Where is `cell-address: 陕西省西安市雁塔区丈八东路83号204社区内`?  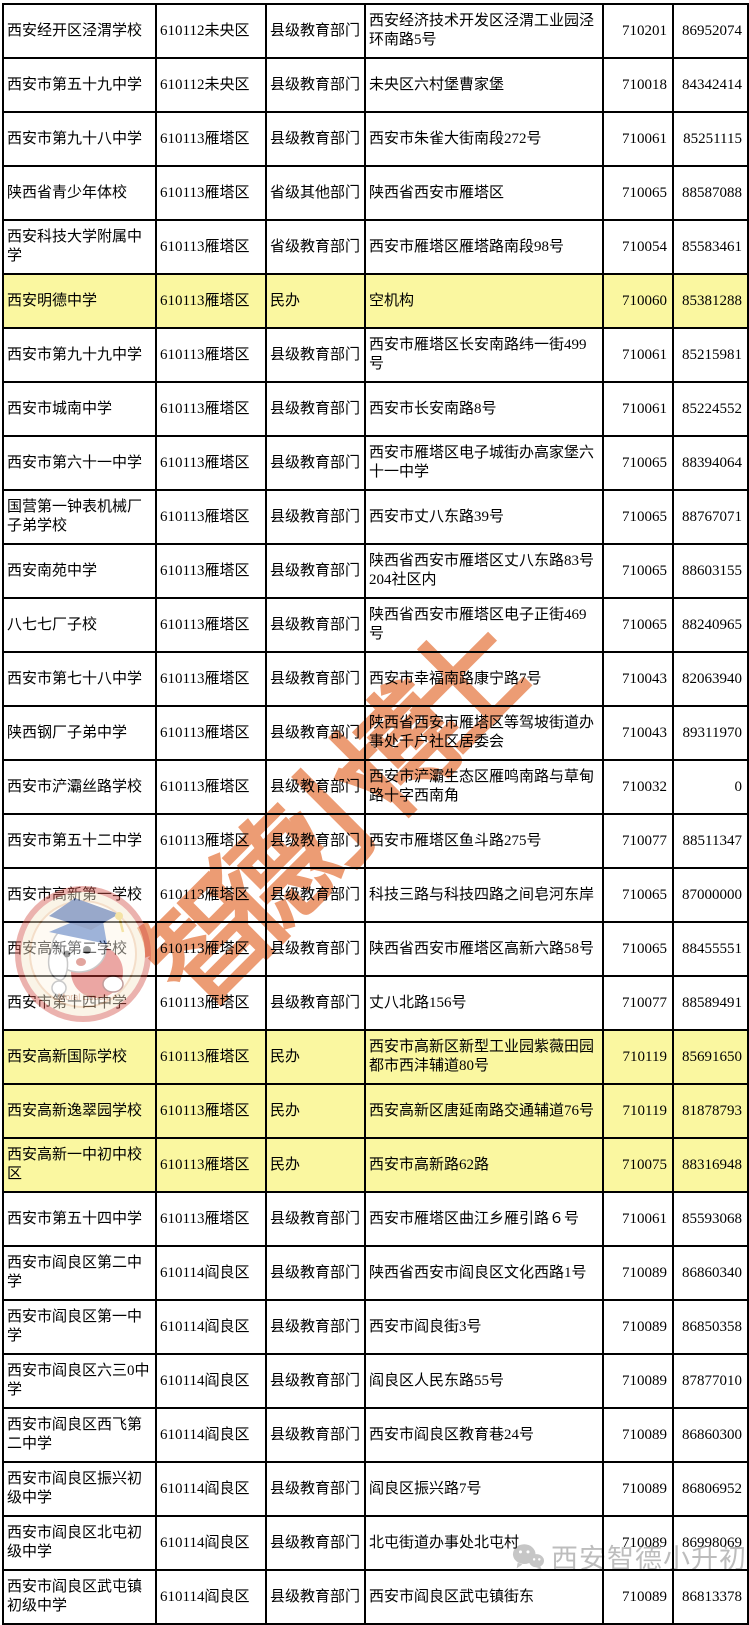
cell-address: 陕西省西安市雁塔区丈八东路83号204社区内 is located at coordinates (484, 571).